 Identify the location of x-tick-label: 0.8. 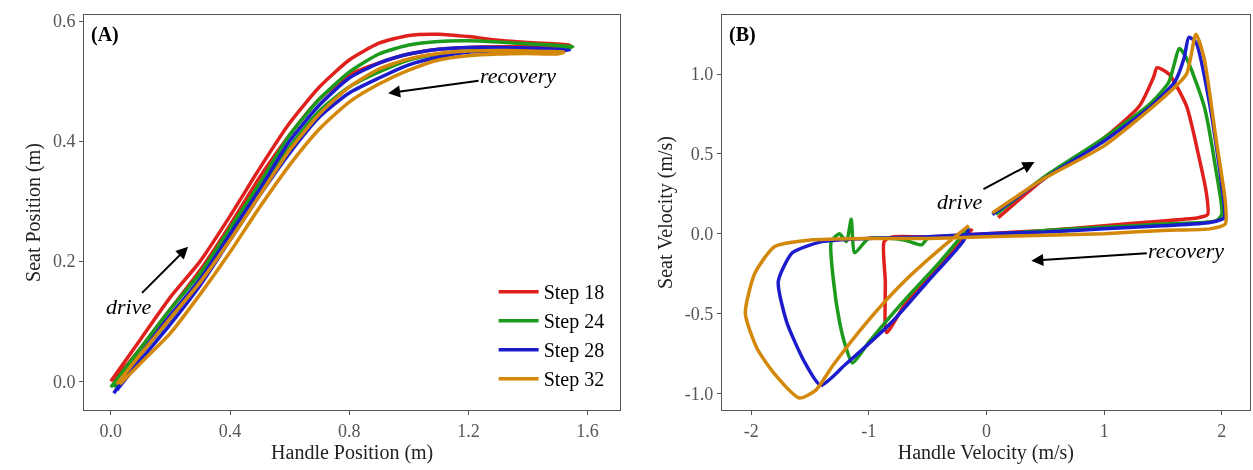
(349, 430).